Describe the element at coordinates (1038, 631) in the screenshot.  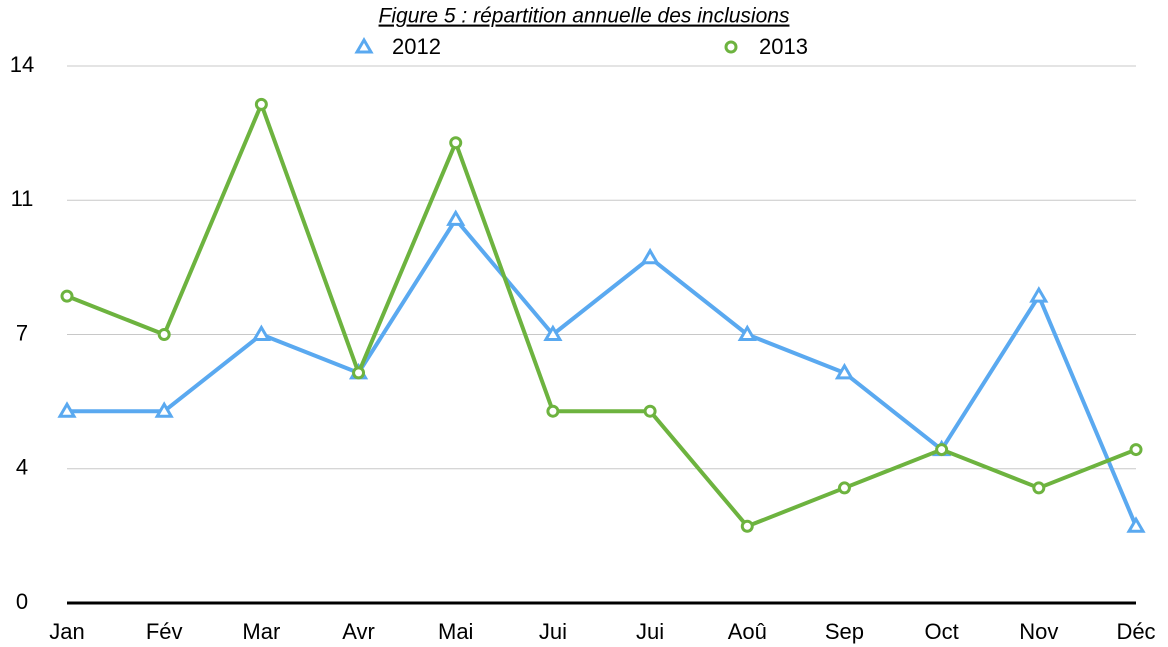
I see `x-tick-label: Nov` at that location.